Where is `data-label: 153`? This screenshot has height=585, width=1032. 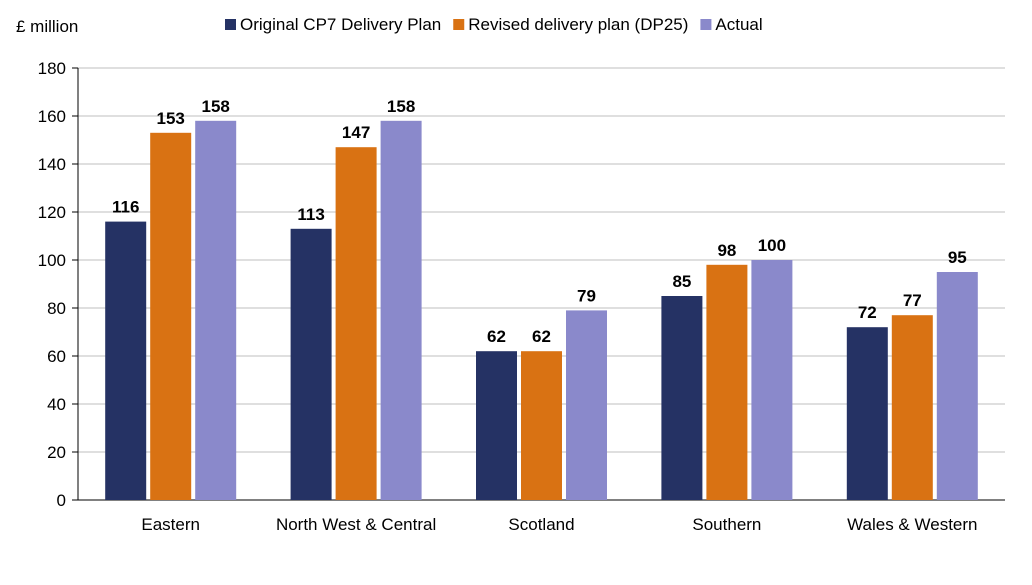
data-label: 153 is located at coordinates (171, 118).